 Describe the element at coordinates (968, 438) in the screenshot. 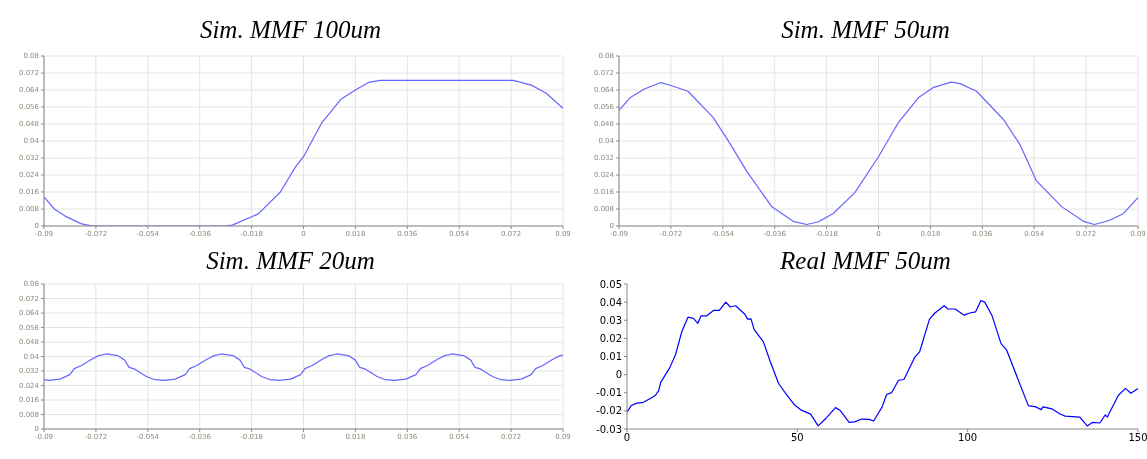

I see `x-tick-label: 100` at that location.